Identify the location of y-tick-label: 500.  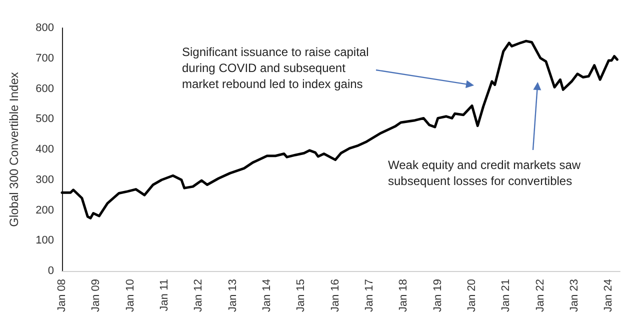
(45, 119).